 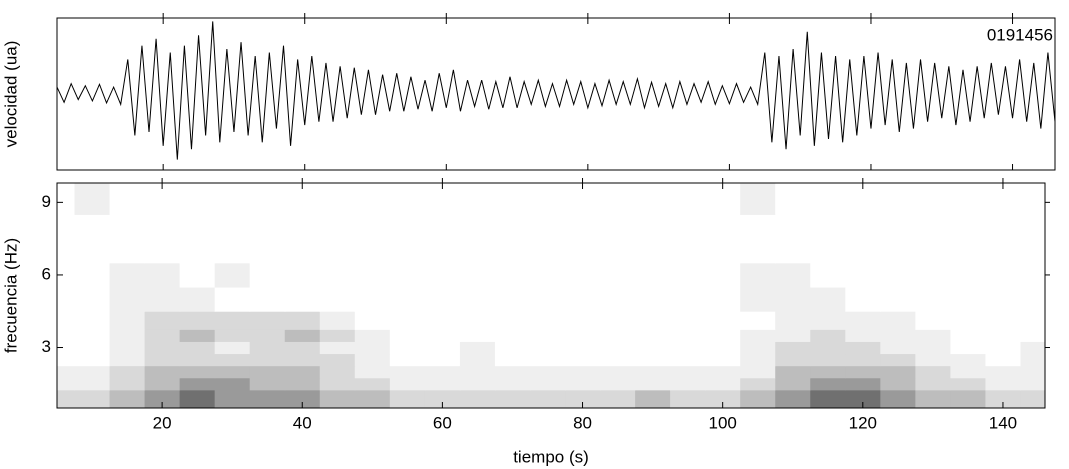 What do you see at coordinates (302, 422) in the screenshot?
I see `x-tick-label: 40` at bounding box center [302, 422].